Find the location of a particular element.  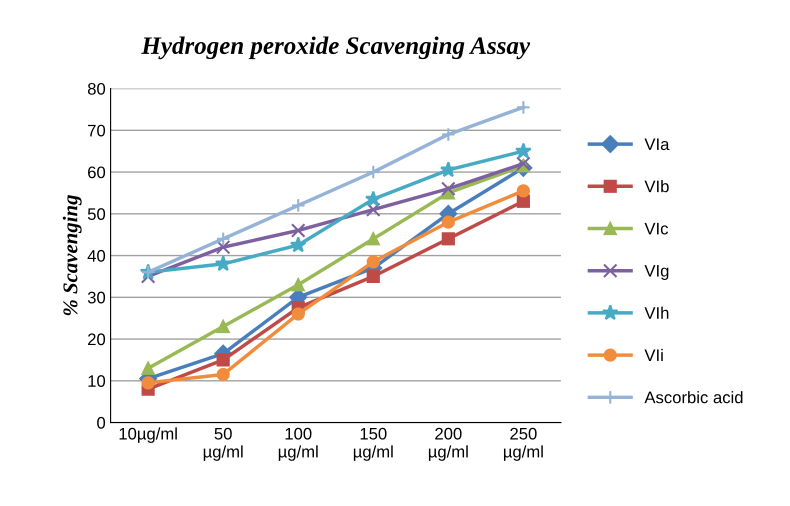

legend-label: VIb is located at coordinates (656, 186).